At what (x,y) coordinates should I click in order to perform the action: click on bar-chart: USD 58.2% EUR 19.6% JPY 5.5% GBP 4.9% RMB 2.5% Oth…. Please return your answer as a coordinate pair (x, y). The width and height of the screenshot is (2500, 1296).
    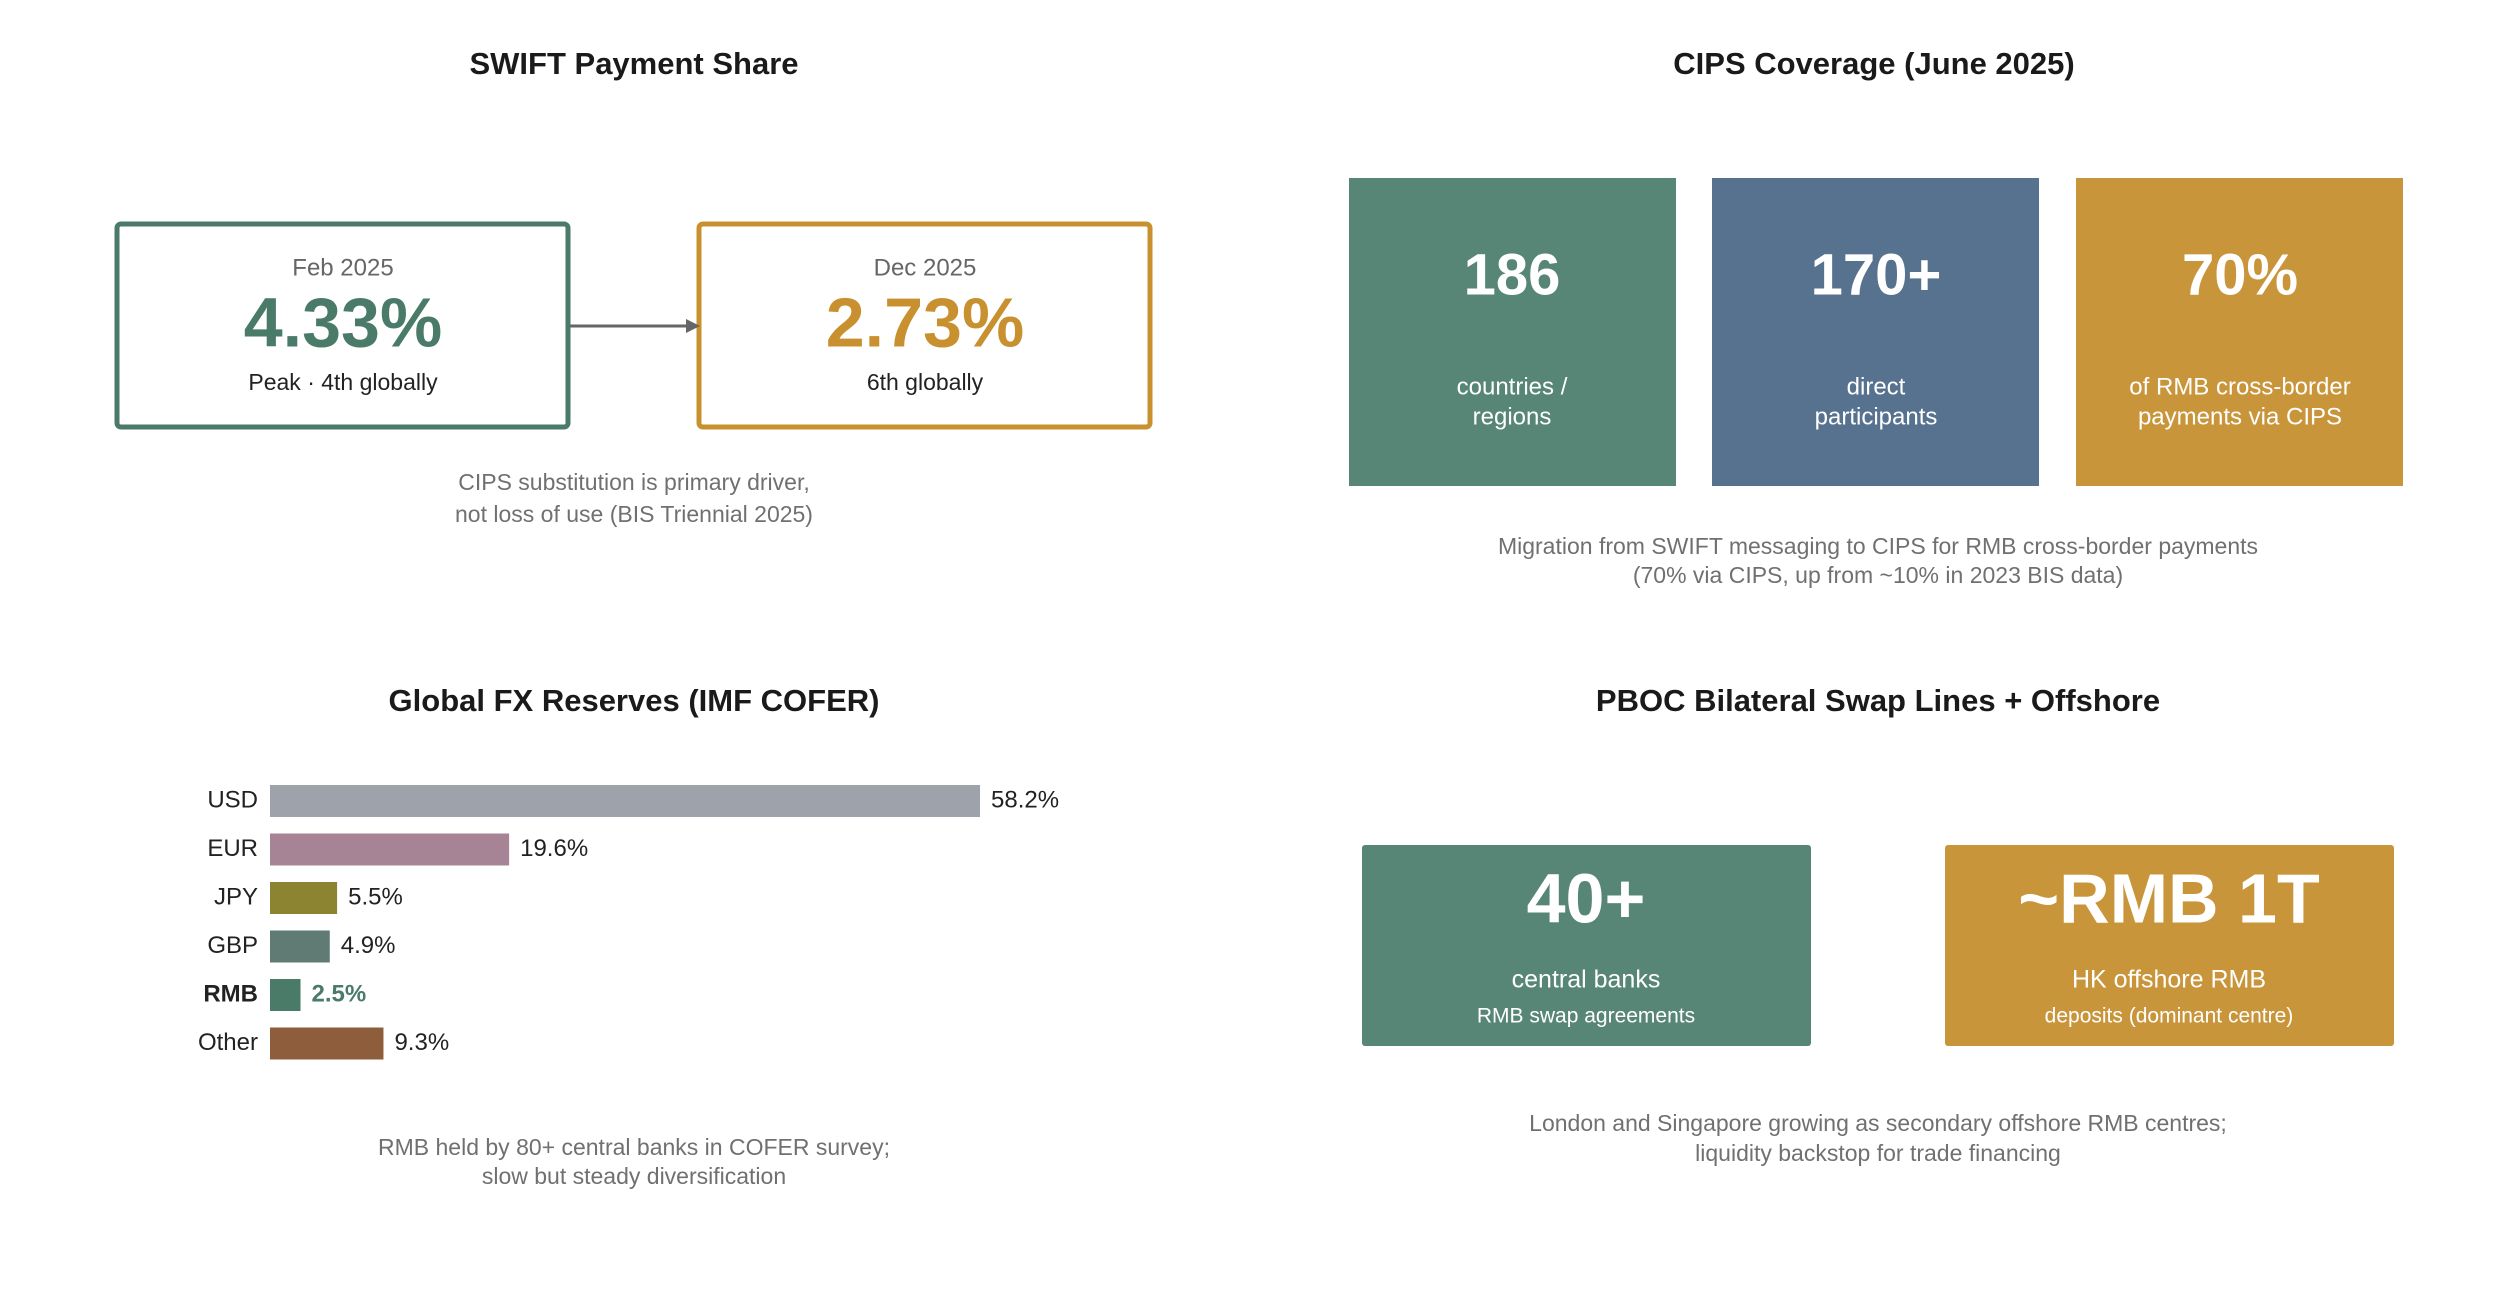
    Looking at the image, I should click on (628, 922).